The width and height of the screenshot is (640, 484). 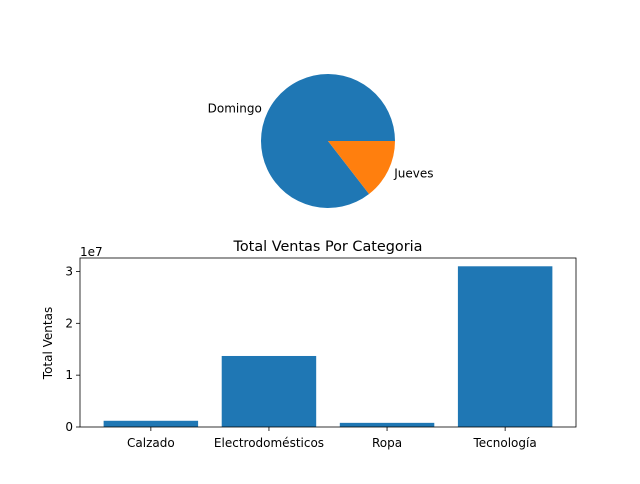 I want to click on pie-label-jueves: Jueves, so click(x=413, y=173).